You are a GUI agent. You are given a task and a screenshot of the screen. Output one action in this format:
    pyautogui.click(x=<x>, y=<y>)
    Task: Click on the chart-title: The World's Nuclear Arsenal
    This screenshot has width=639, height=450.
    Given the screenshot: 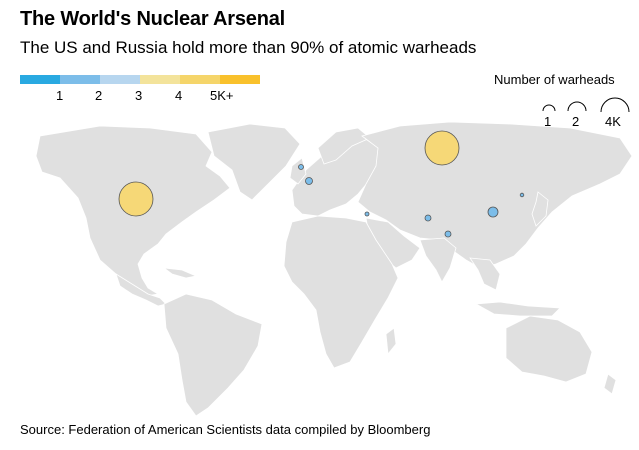 What is the action you would take?
    pyautogui.click(x=152, y=19)
    